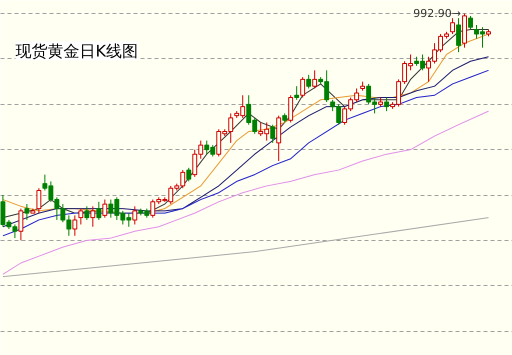 The width and height of the screenshot is (512, 355). What do you see at coordinates (77, 51) in the screenshot?
I see `text: 现货黄金日K线图` at bounding box center [77, 51].